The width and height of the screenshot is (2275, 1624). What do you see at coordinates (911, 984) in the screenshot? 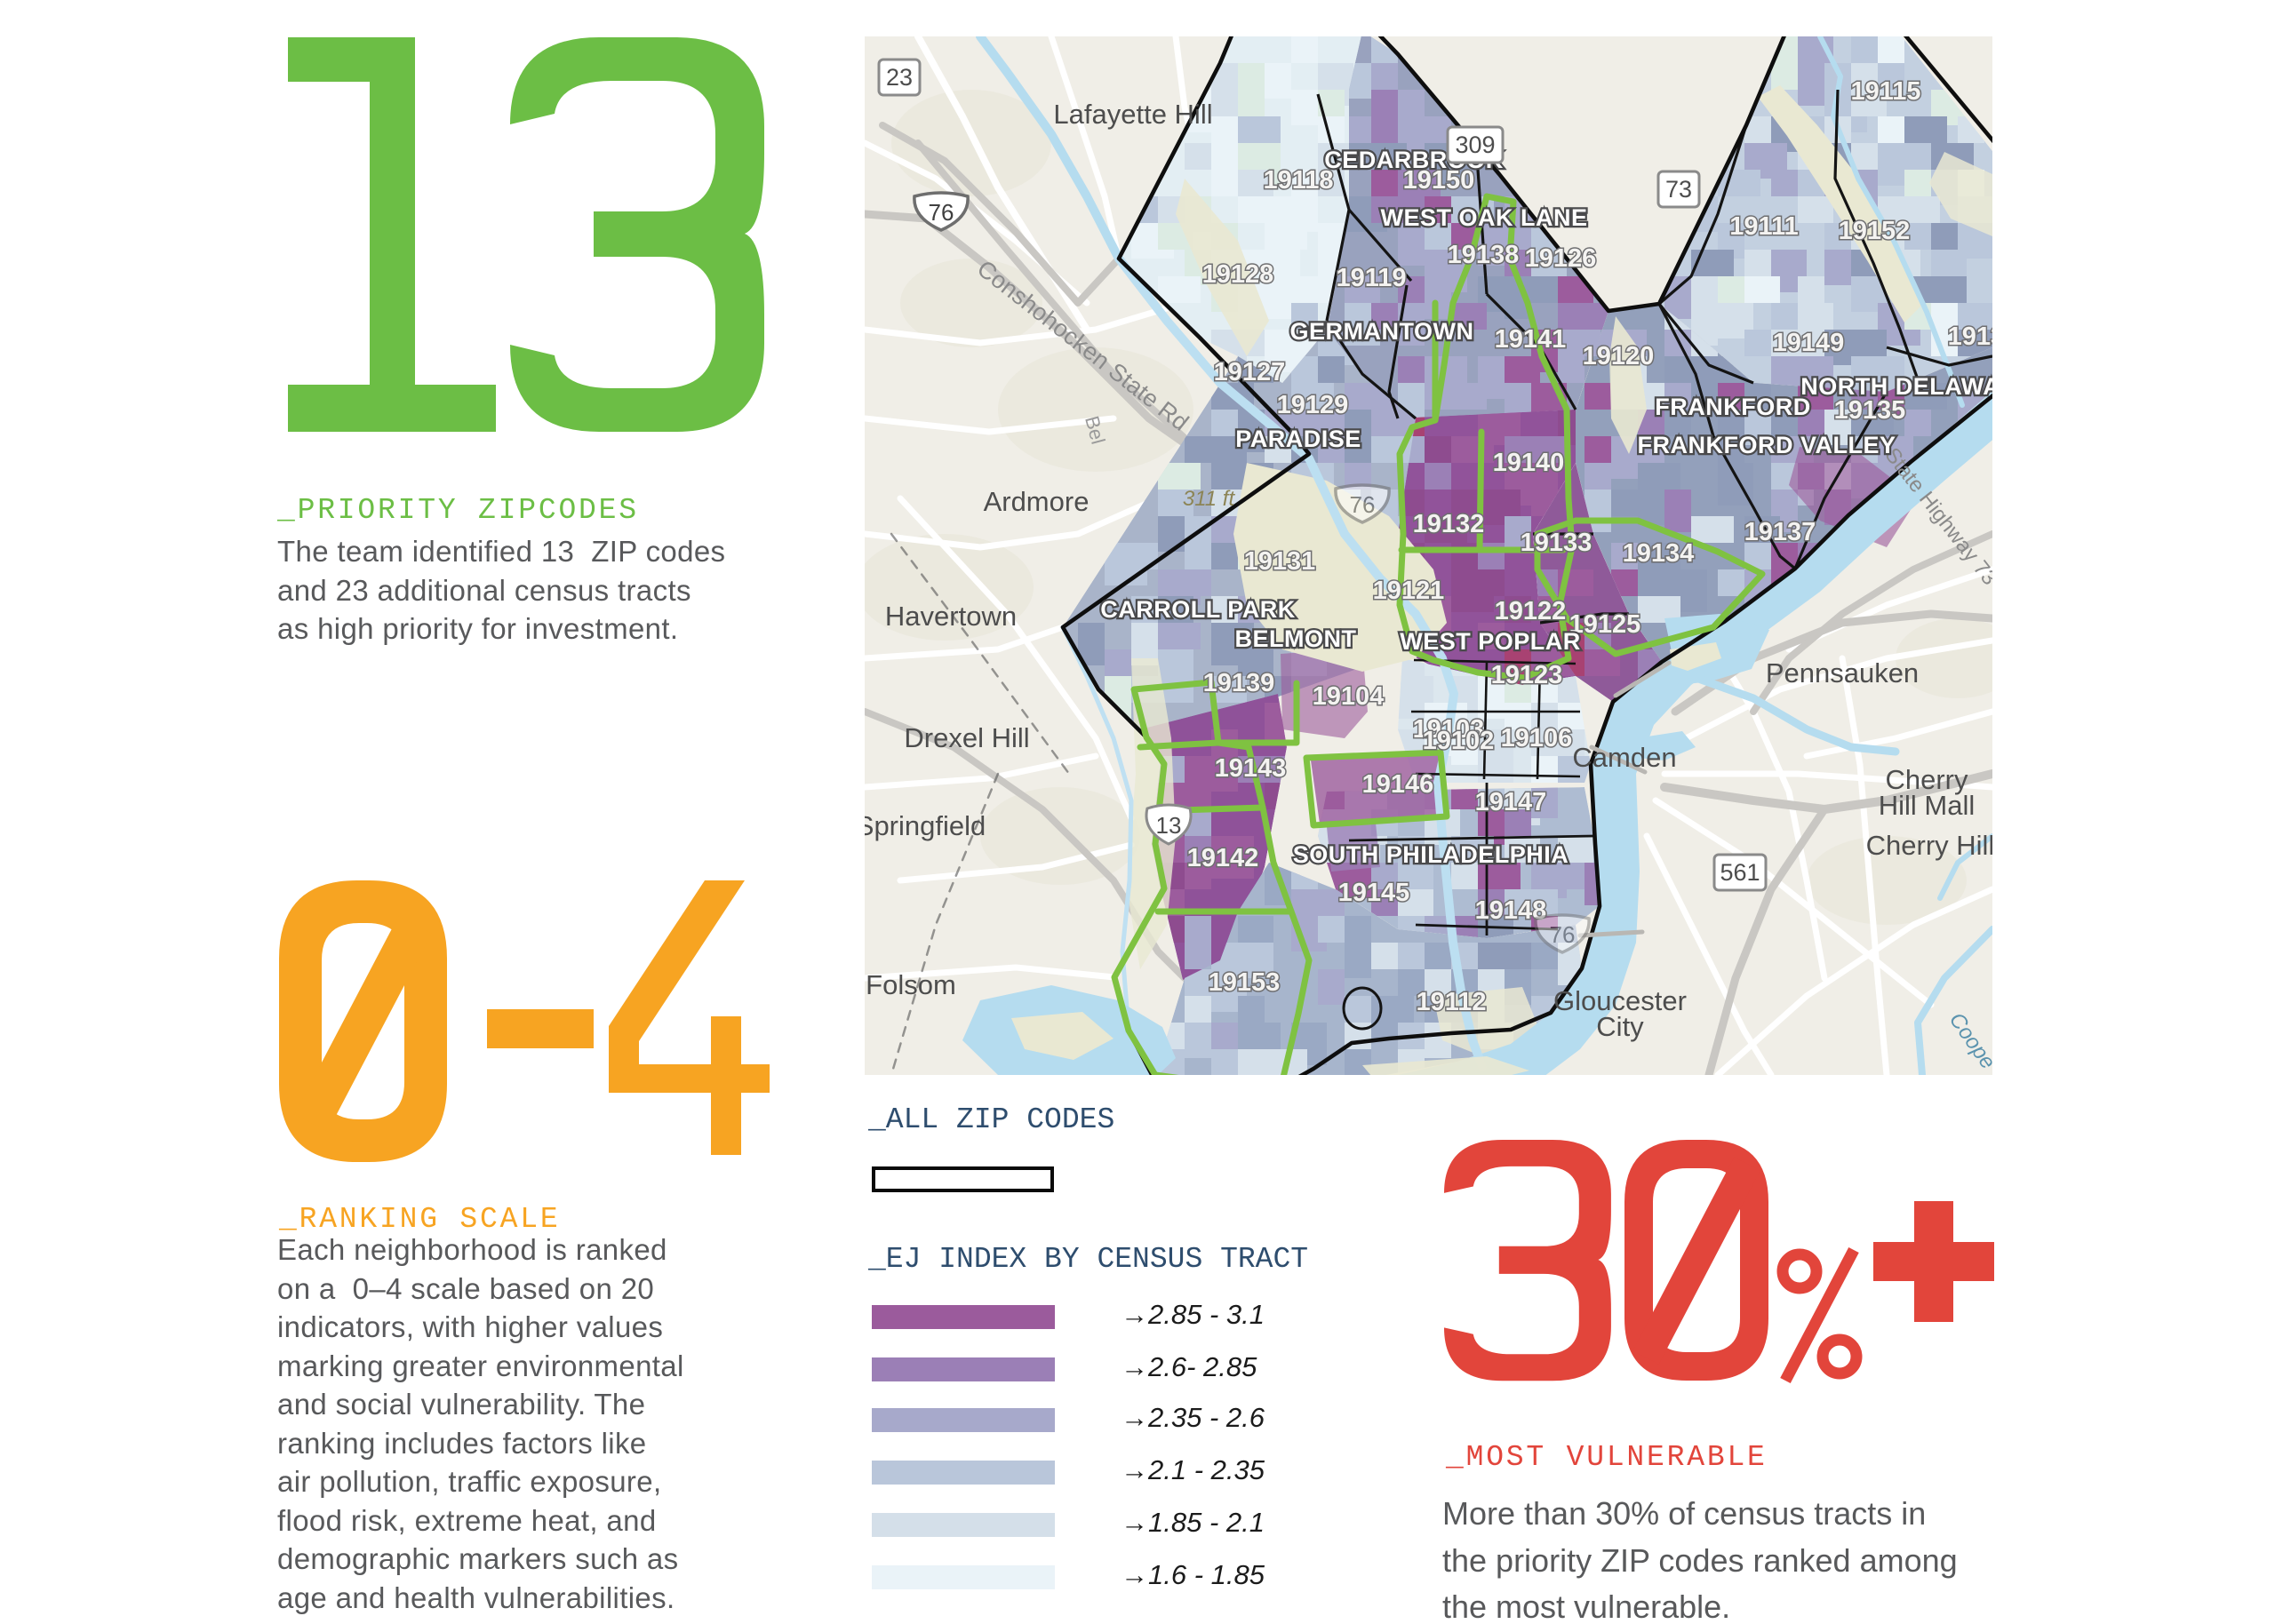
I see `svg-text: Folsom` at bounding box center [911, 984].